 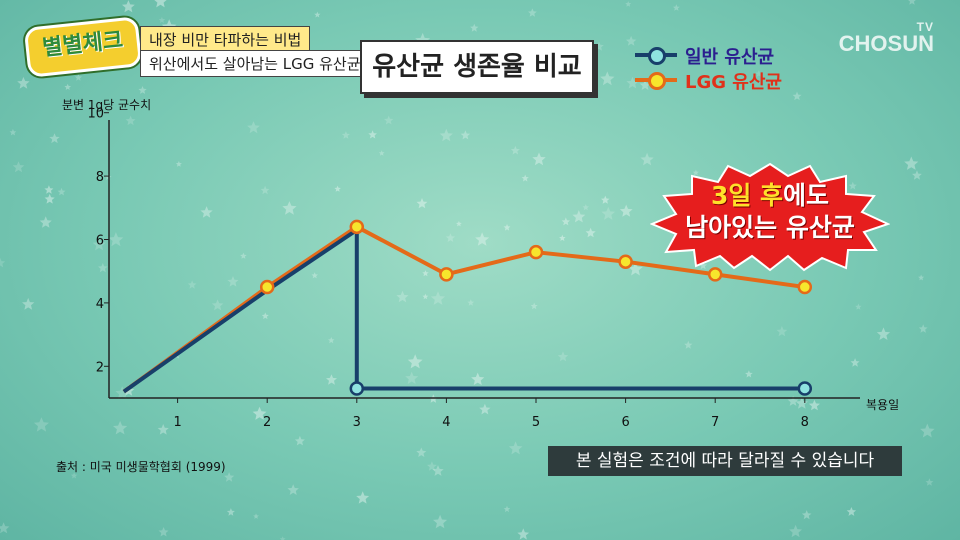 What do you see at coordinates (477, 67) in the screenshot?
I see `chart-title: 유산균 생존율 비교` at bounding box center [477, 67].